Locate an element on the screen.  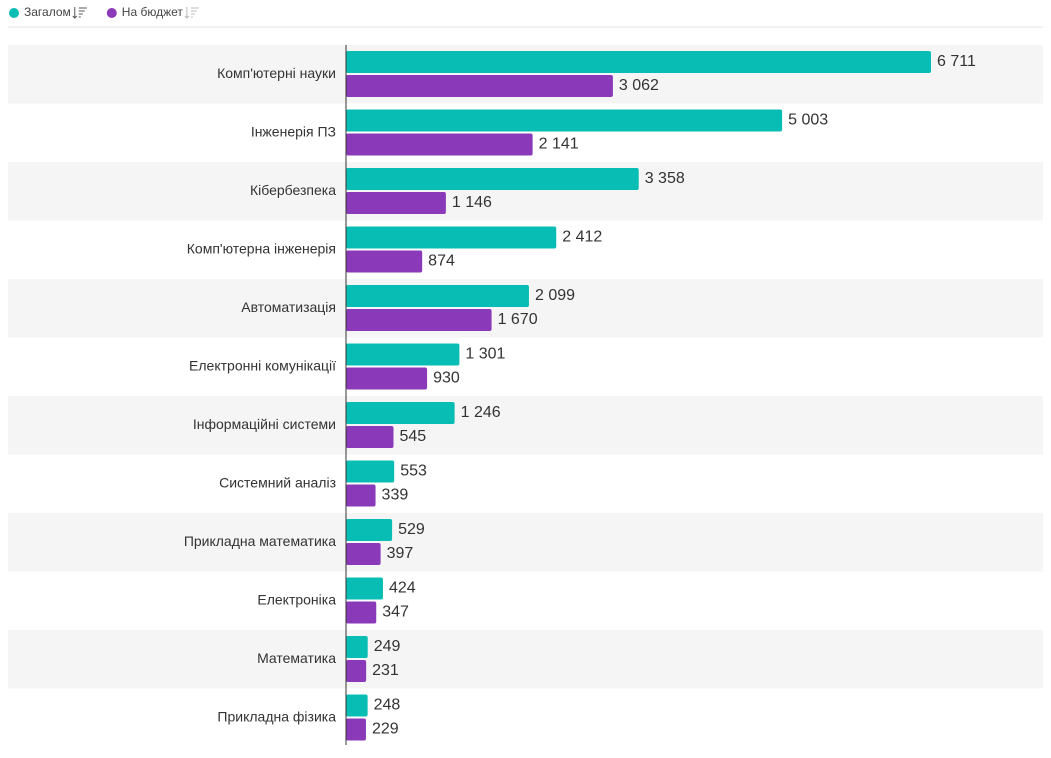
category-label: Системний аналіз is located at coordinates (277, 482).